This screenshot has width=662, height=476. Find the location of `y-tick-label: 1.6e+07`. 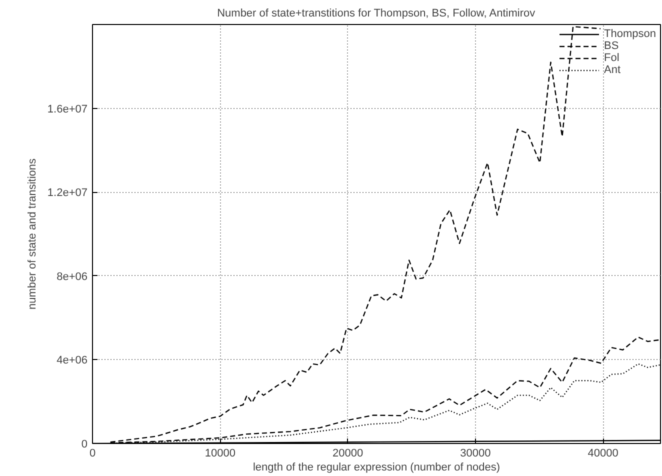

y-tick-label: 1.6e+07 is located at coordinates (67, 109).